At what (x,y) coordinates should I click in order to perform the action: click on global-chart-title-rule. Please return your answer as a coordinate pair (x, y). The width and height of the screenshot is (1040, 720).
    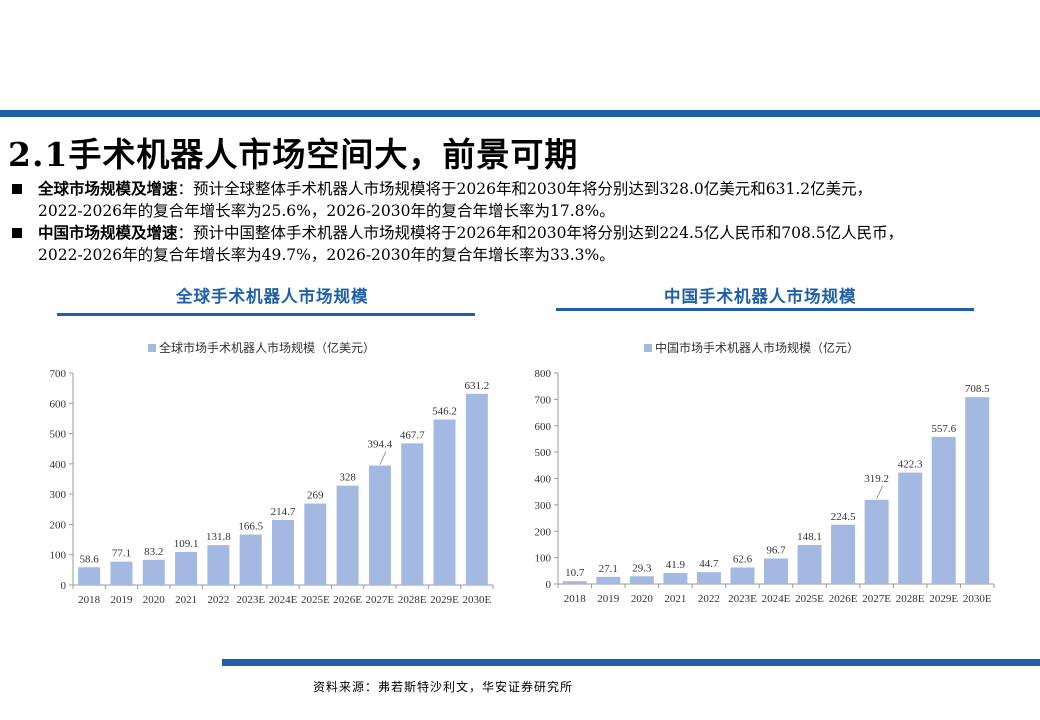
    Looking at the image, I should click on (266, 314).